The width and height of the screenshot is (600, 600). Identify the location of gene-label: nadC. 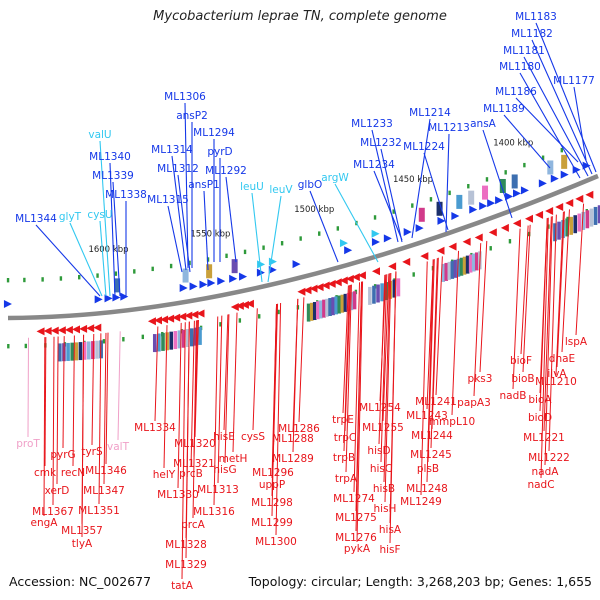
(540, 485).